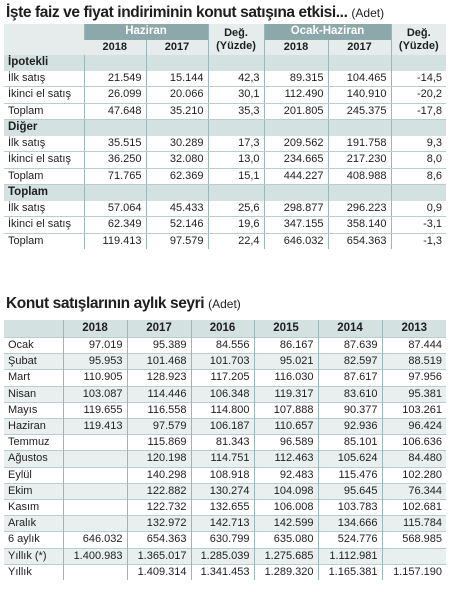  Describe the element at coordinates (222, 523) in the screenshot. I see `value-cell: 142.713` at that location.